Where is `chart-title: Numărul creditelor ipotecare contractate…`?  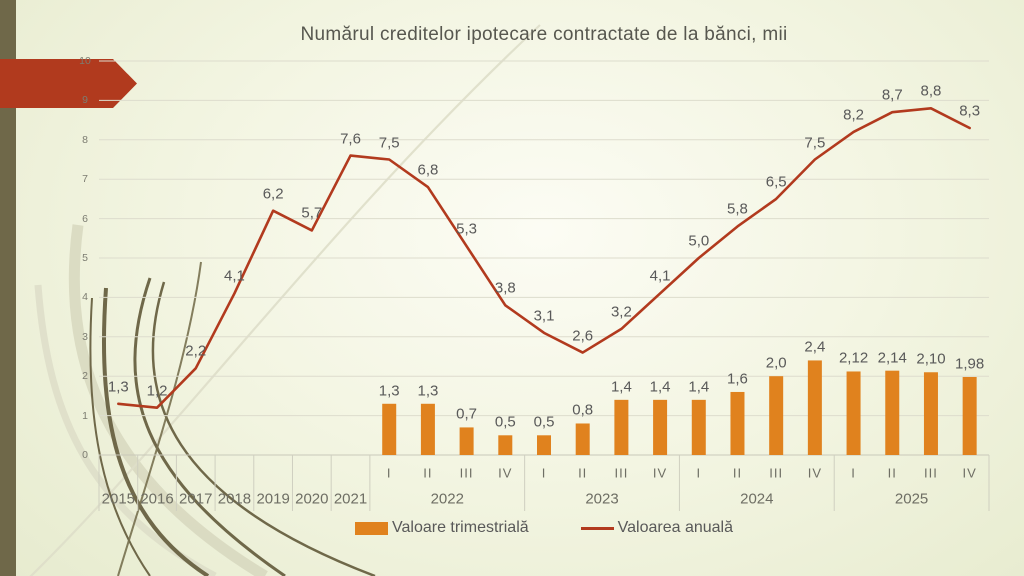
chart-title: Numărul creditelor ipotecare contractate… is located at coordinates (544, 34).